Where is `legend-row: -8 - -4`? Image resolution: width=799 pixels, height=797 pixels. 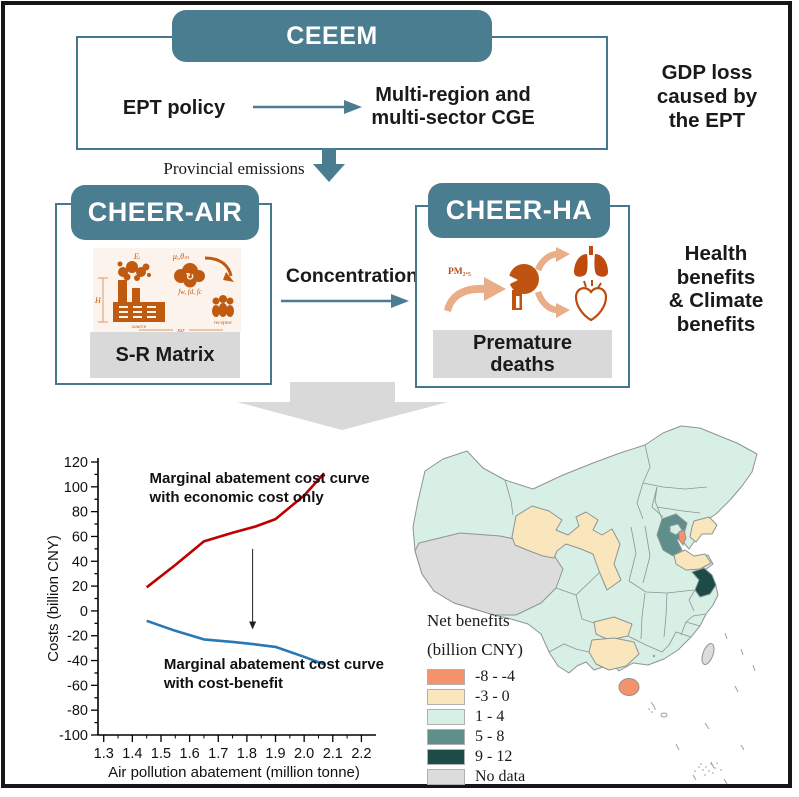
legend-row: -8 - -4 is located at coordinates (507, 676).